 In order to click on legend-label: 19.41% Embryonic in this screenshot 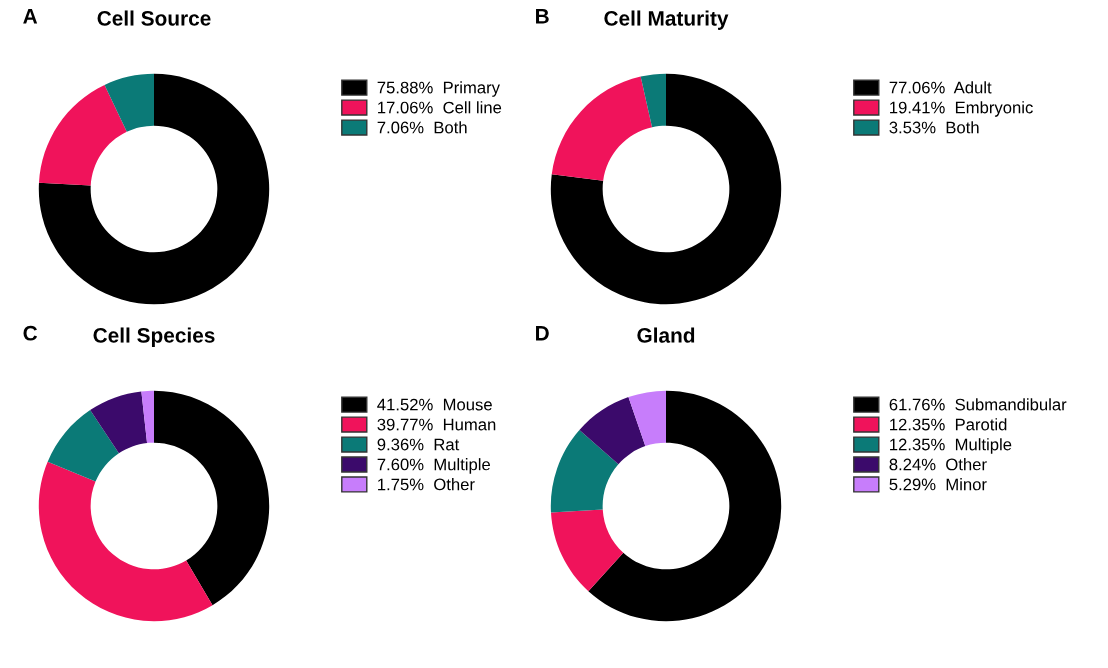, I will do `click(961, 109)`.